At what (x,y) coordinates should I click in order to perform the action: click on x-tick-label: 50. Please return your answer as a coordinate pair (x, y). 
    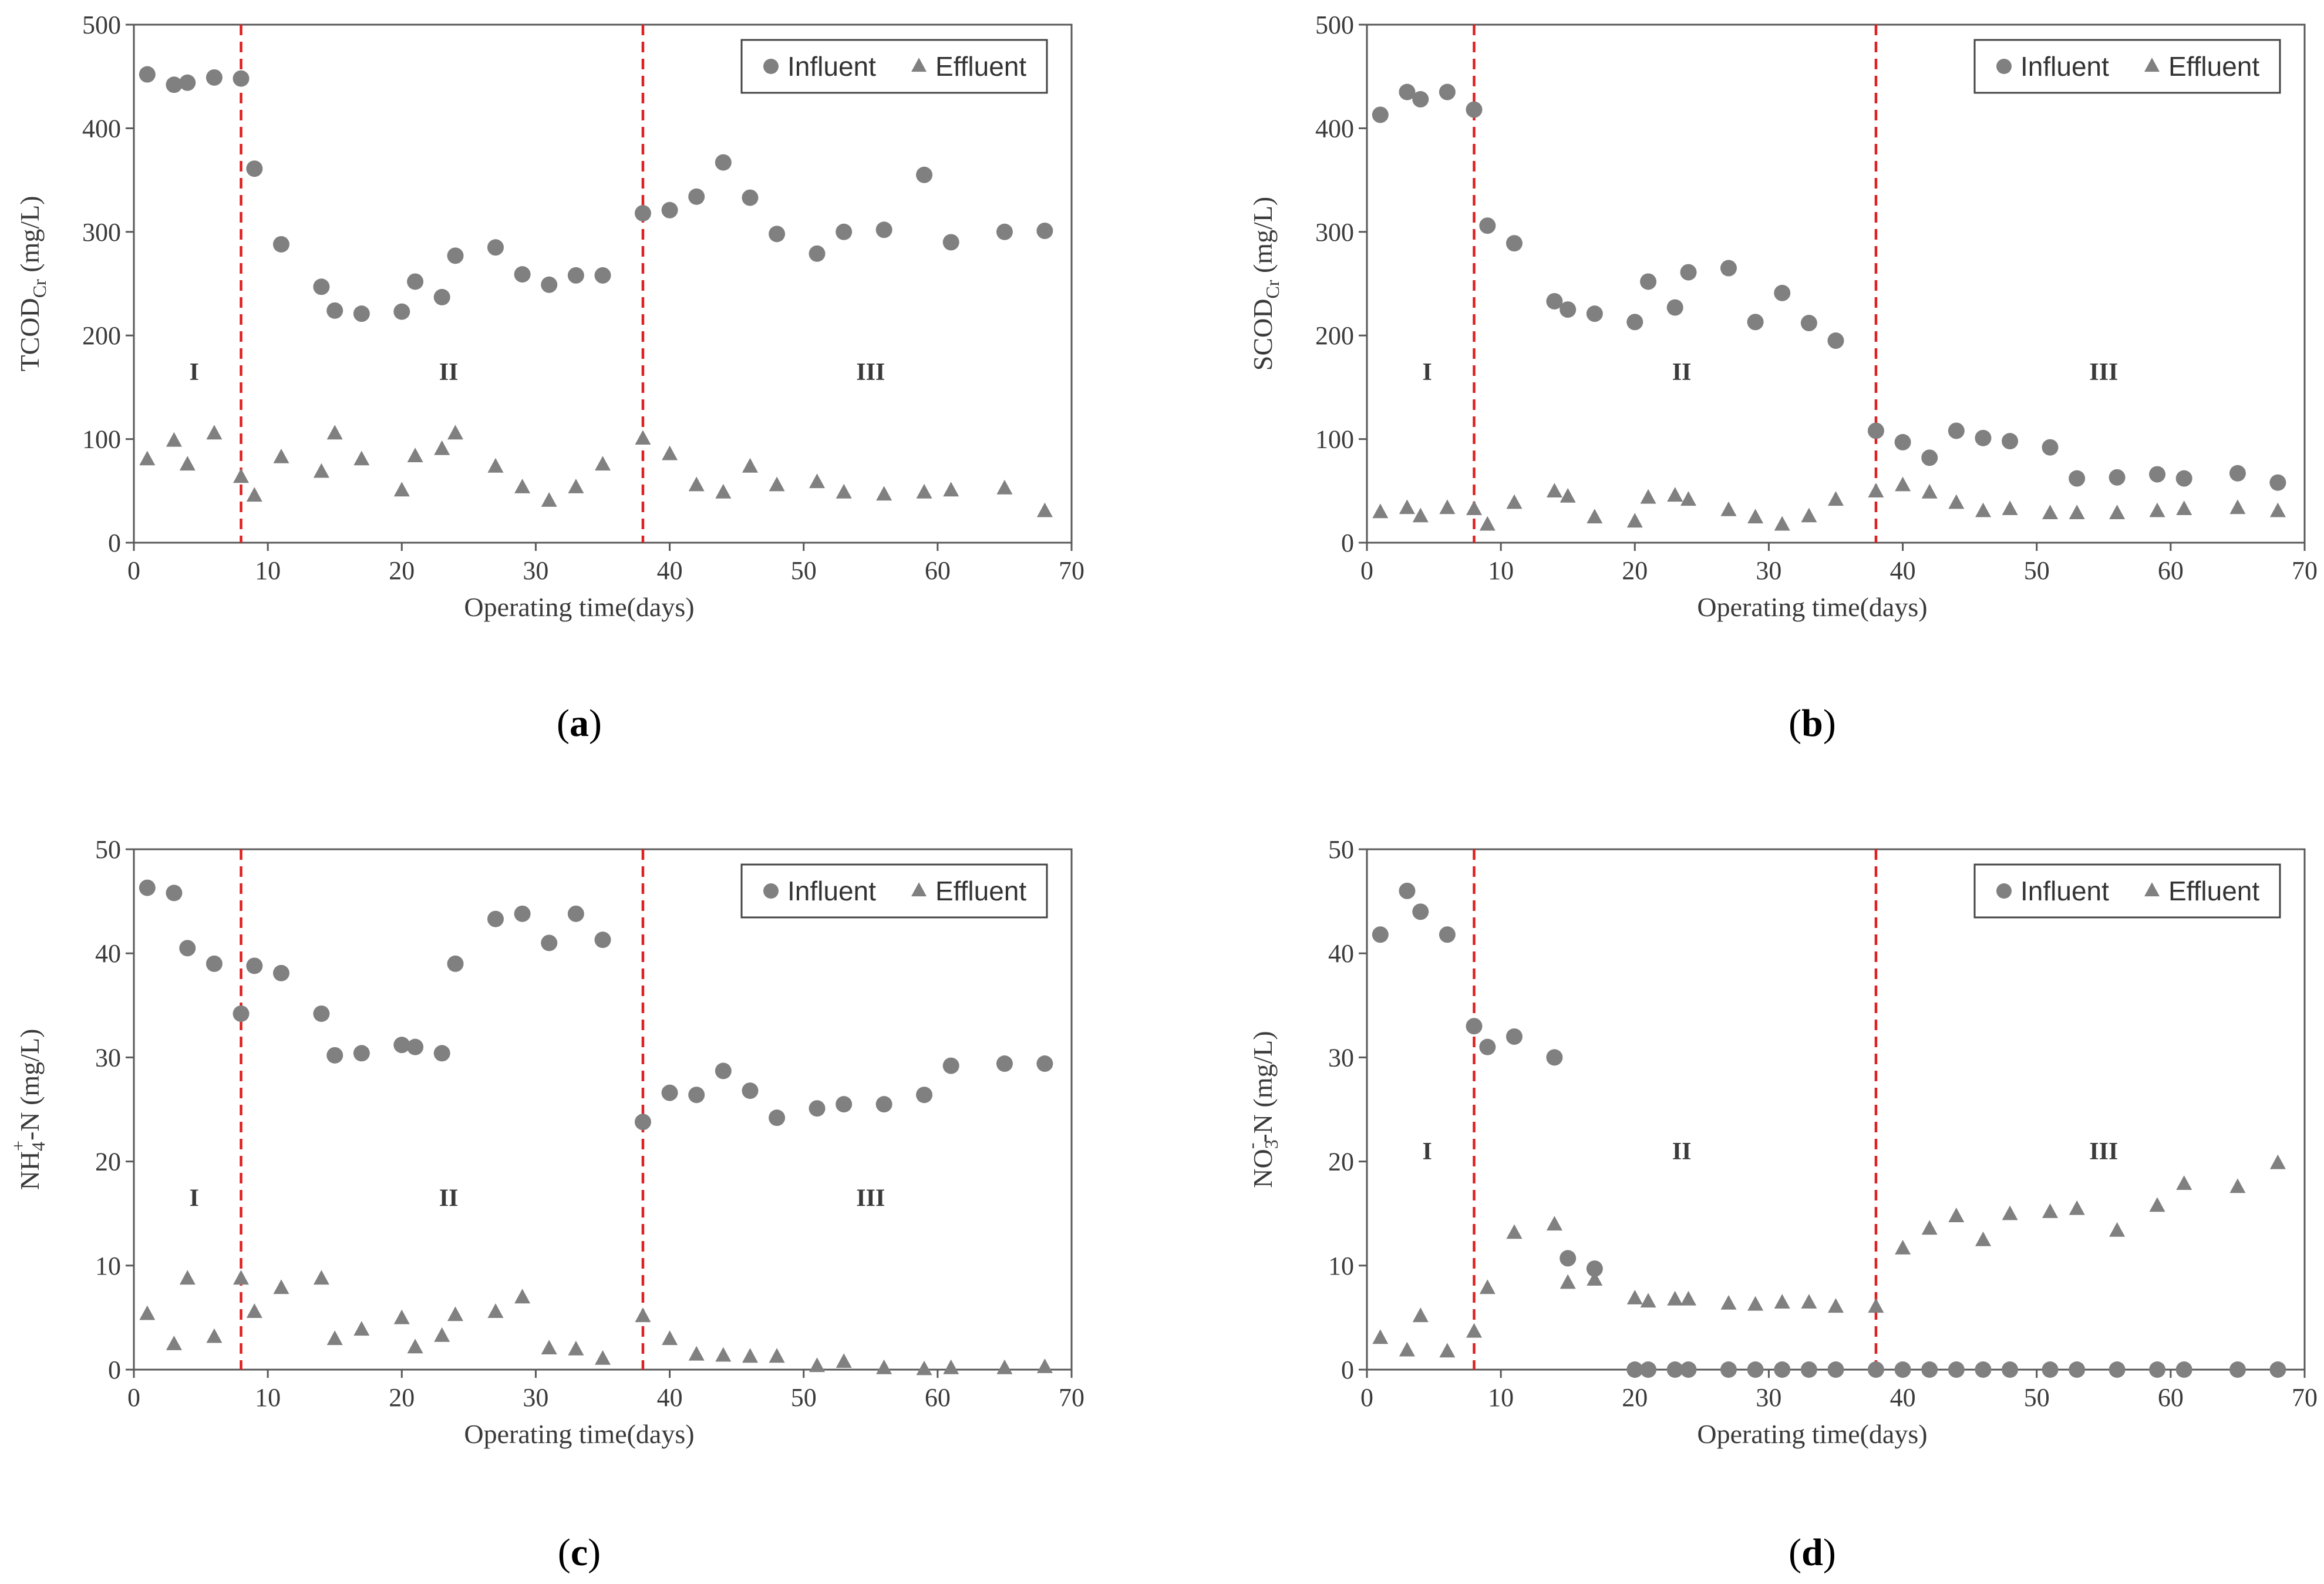
    Looking at the image, I should click on (804, 570).